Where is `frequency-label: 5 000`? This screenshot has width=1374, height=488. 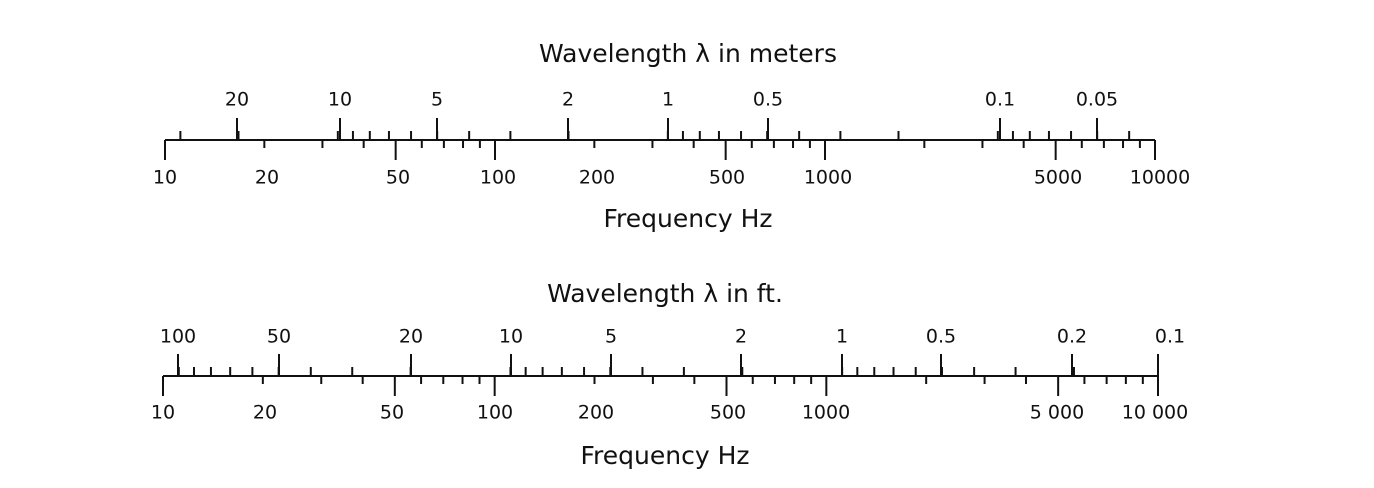
frequency-label: 5 000 is located at coordinates (1057, 413).